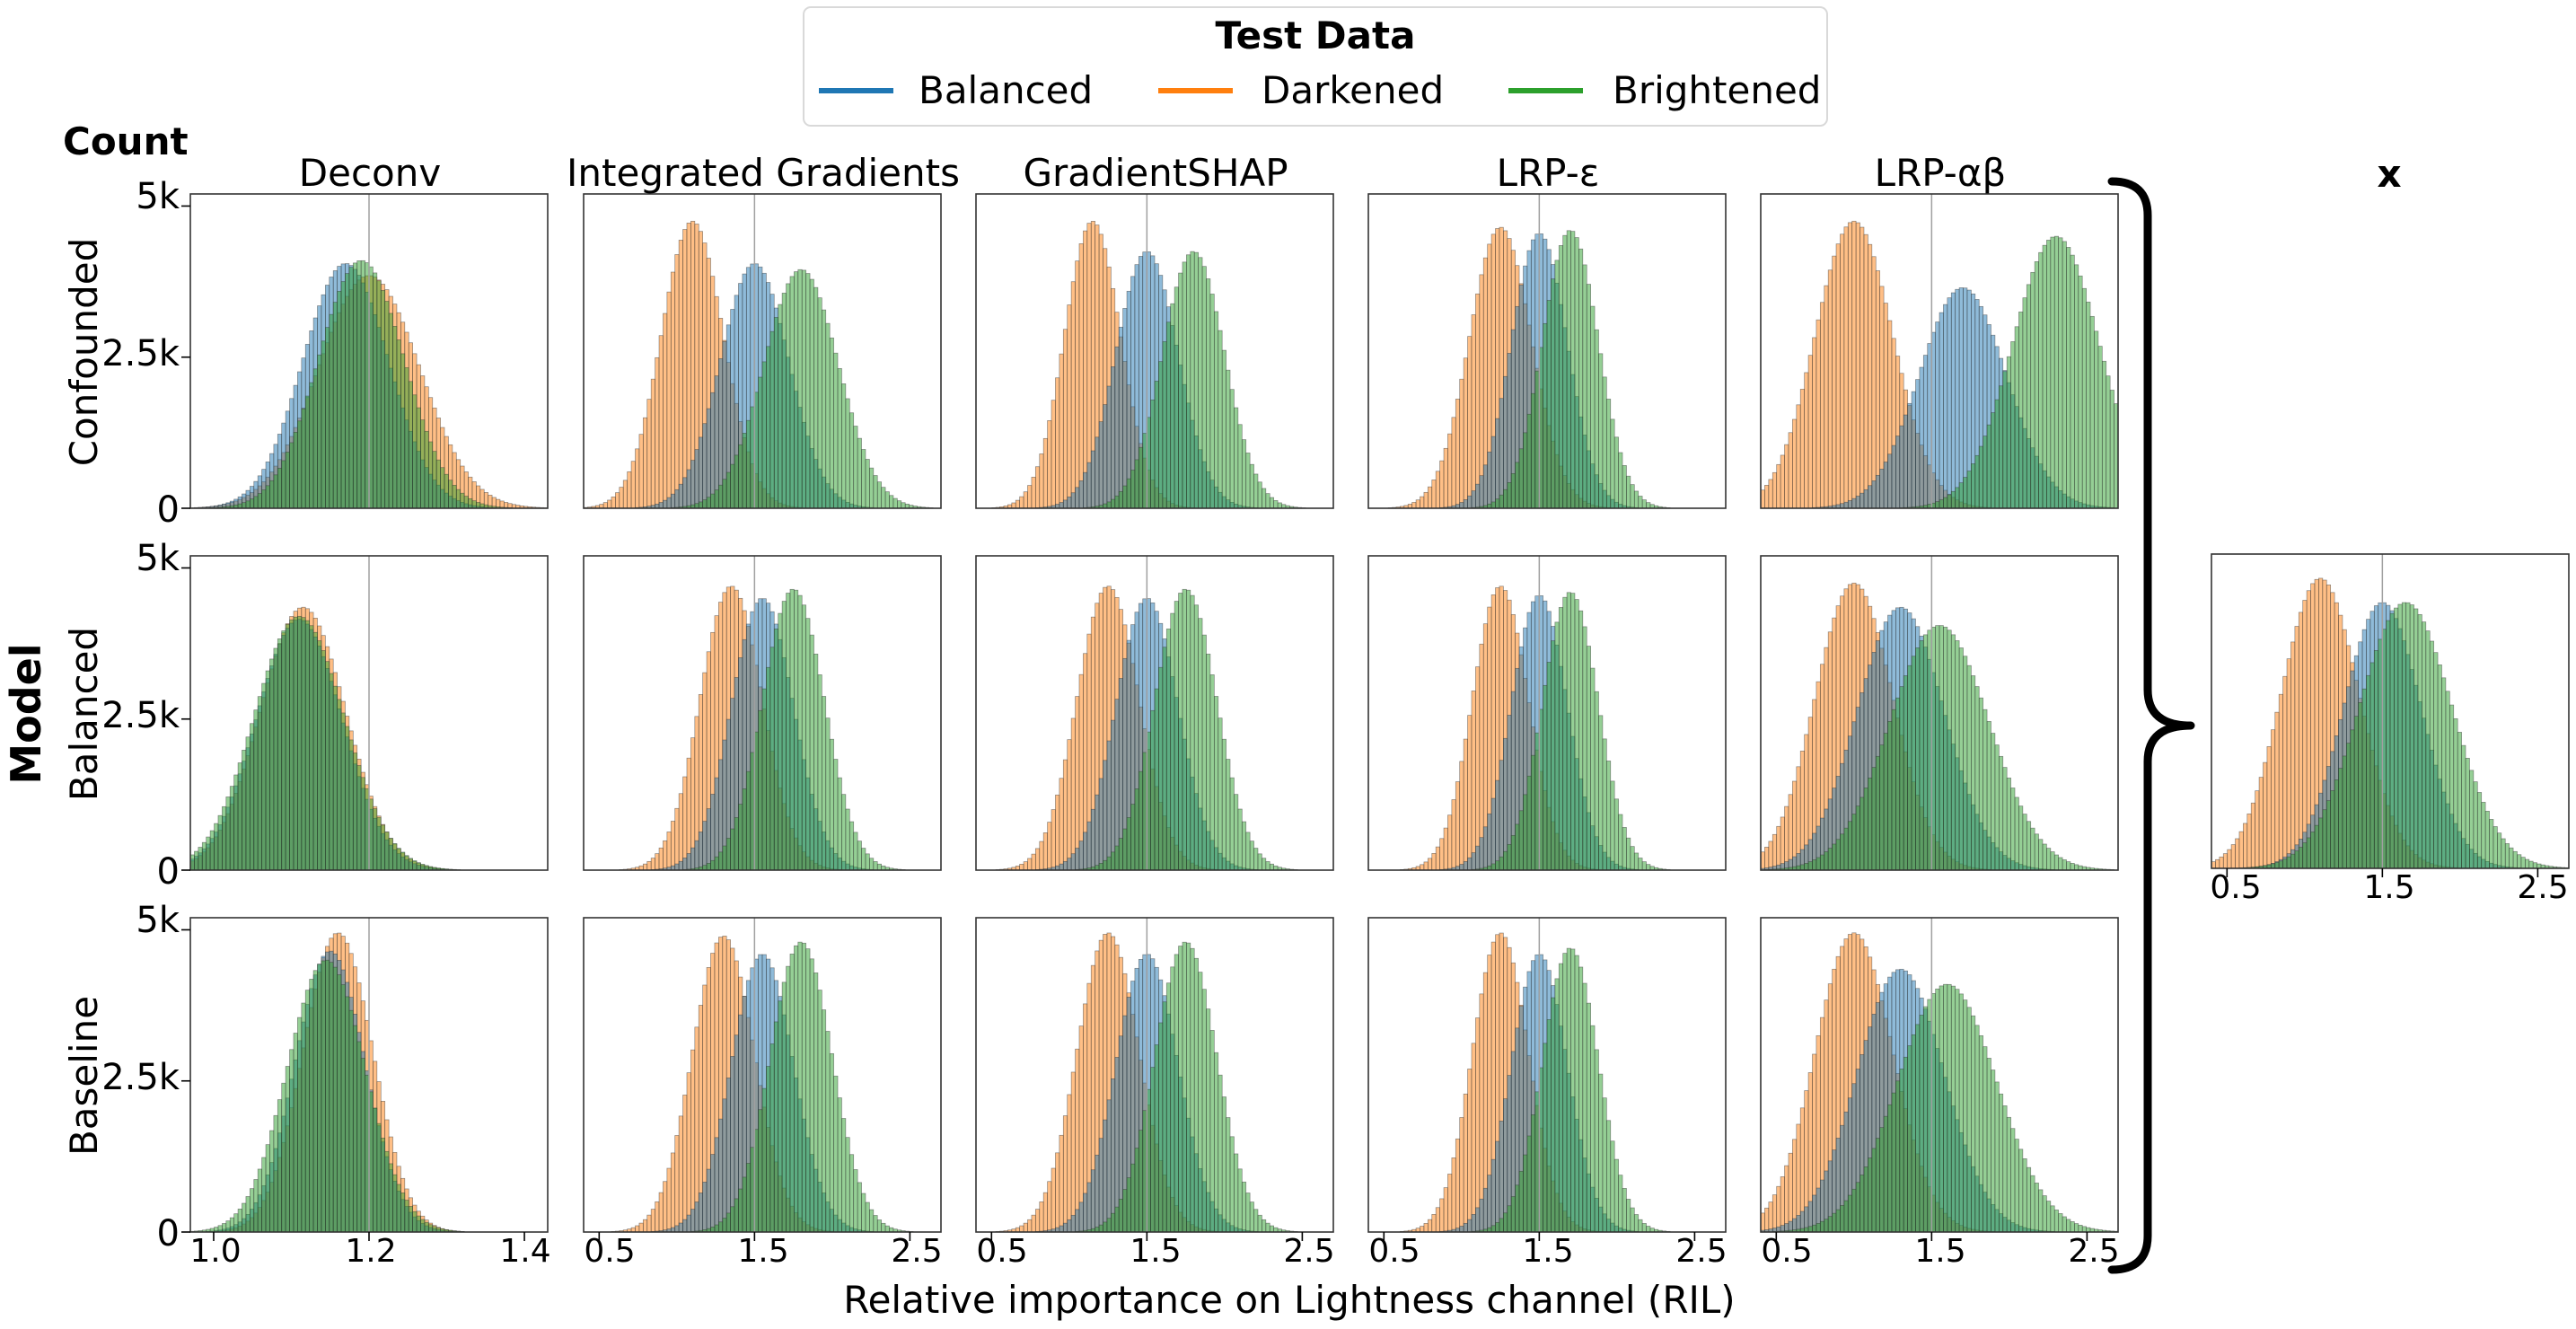  What do you see at coordinates (1547, 1079) in the screenshot?
I see `panel-baseline-lrp` at bounding box center [1547, 1079].